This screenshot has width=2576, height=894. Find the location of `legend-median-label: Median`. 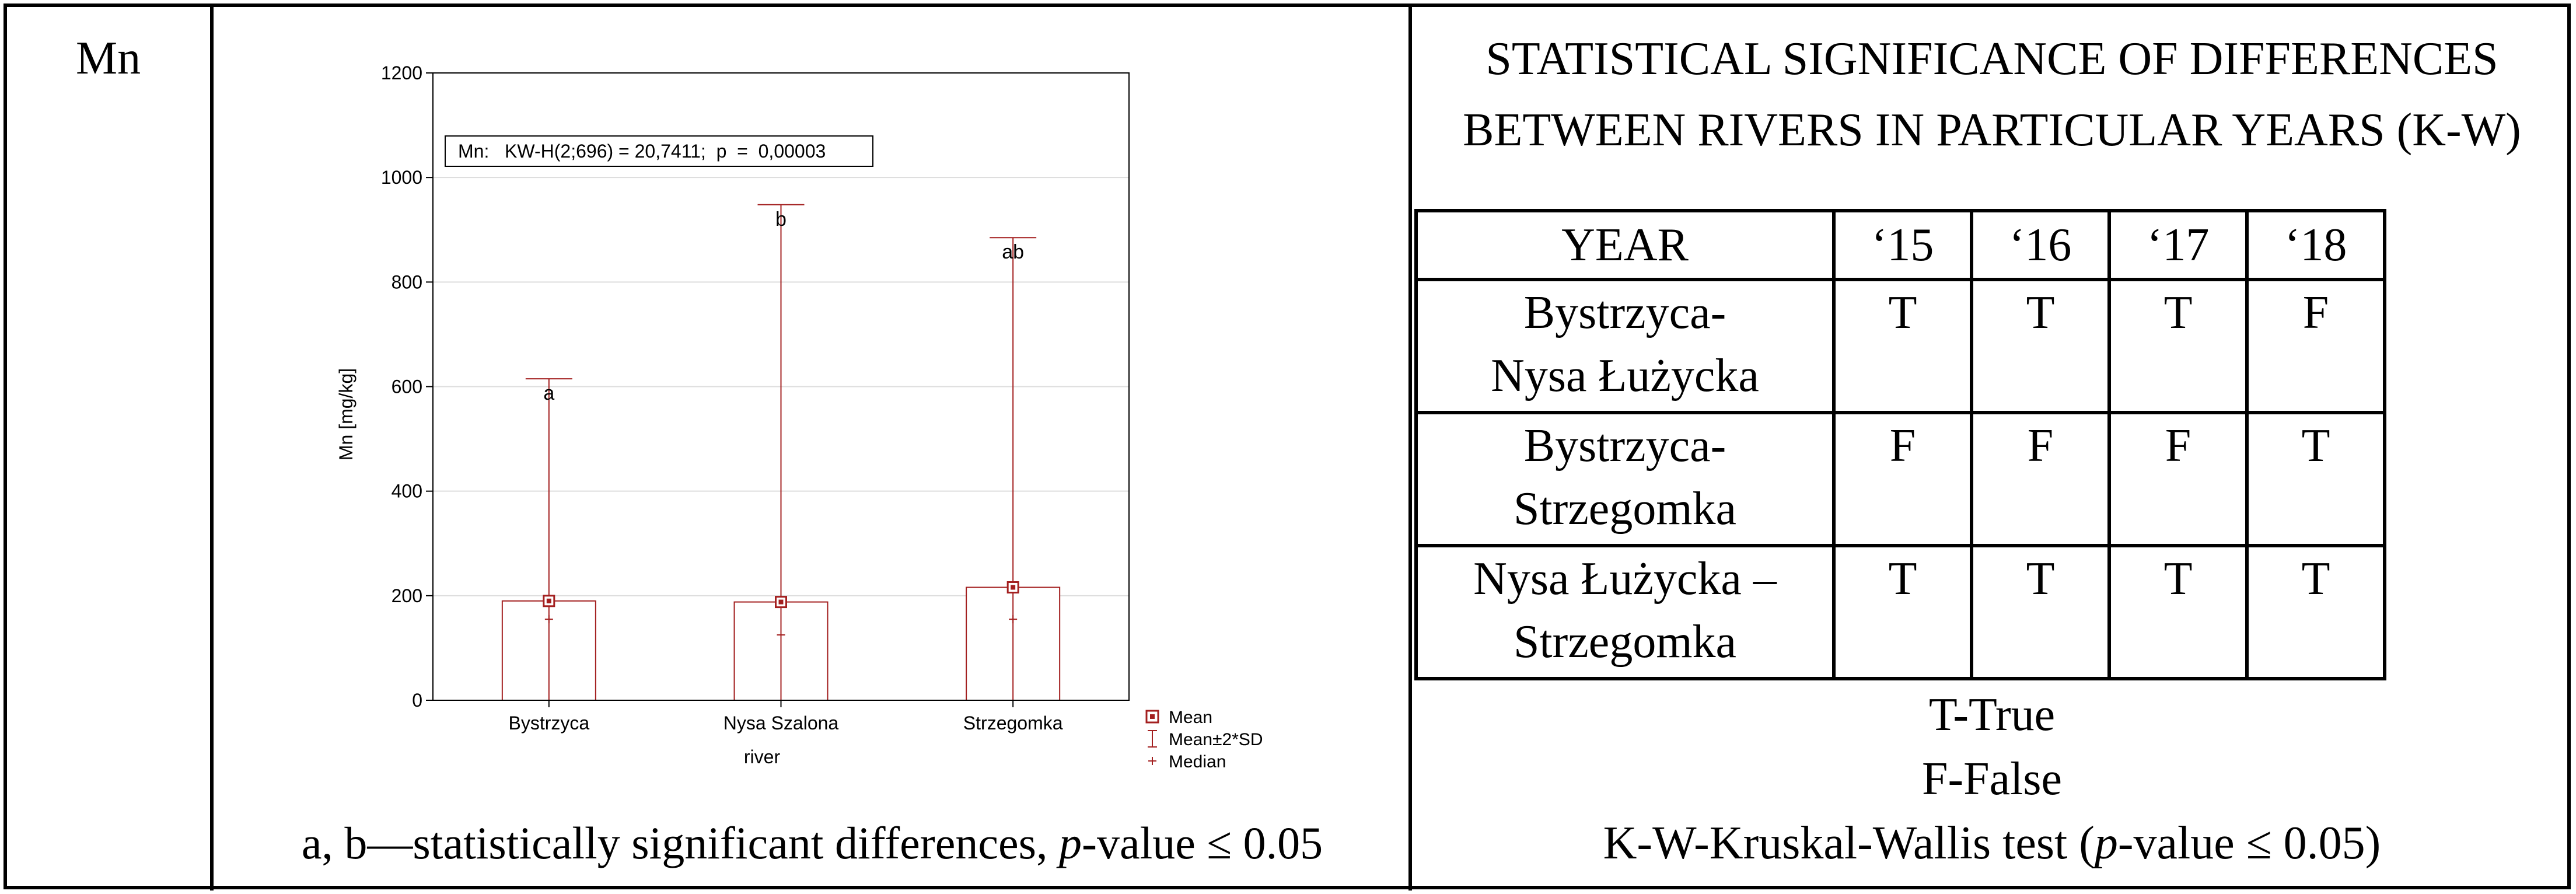

legend-median-label: Median is located at coordinates (1197, 761).